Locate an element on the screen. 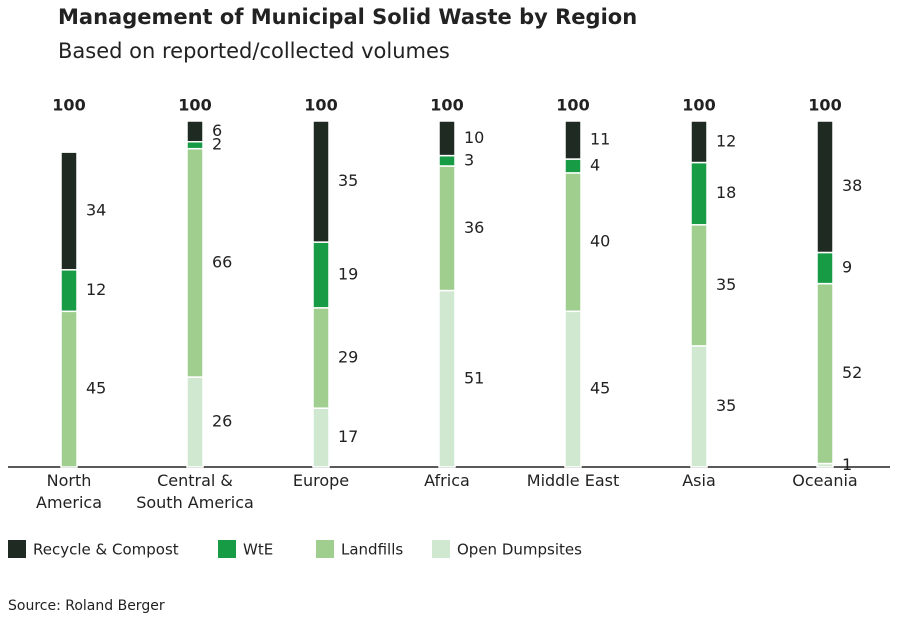  value-label: 34 is located at coordinates (96, 209).